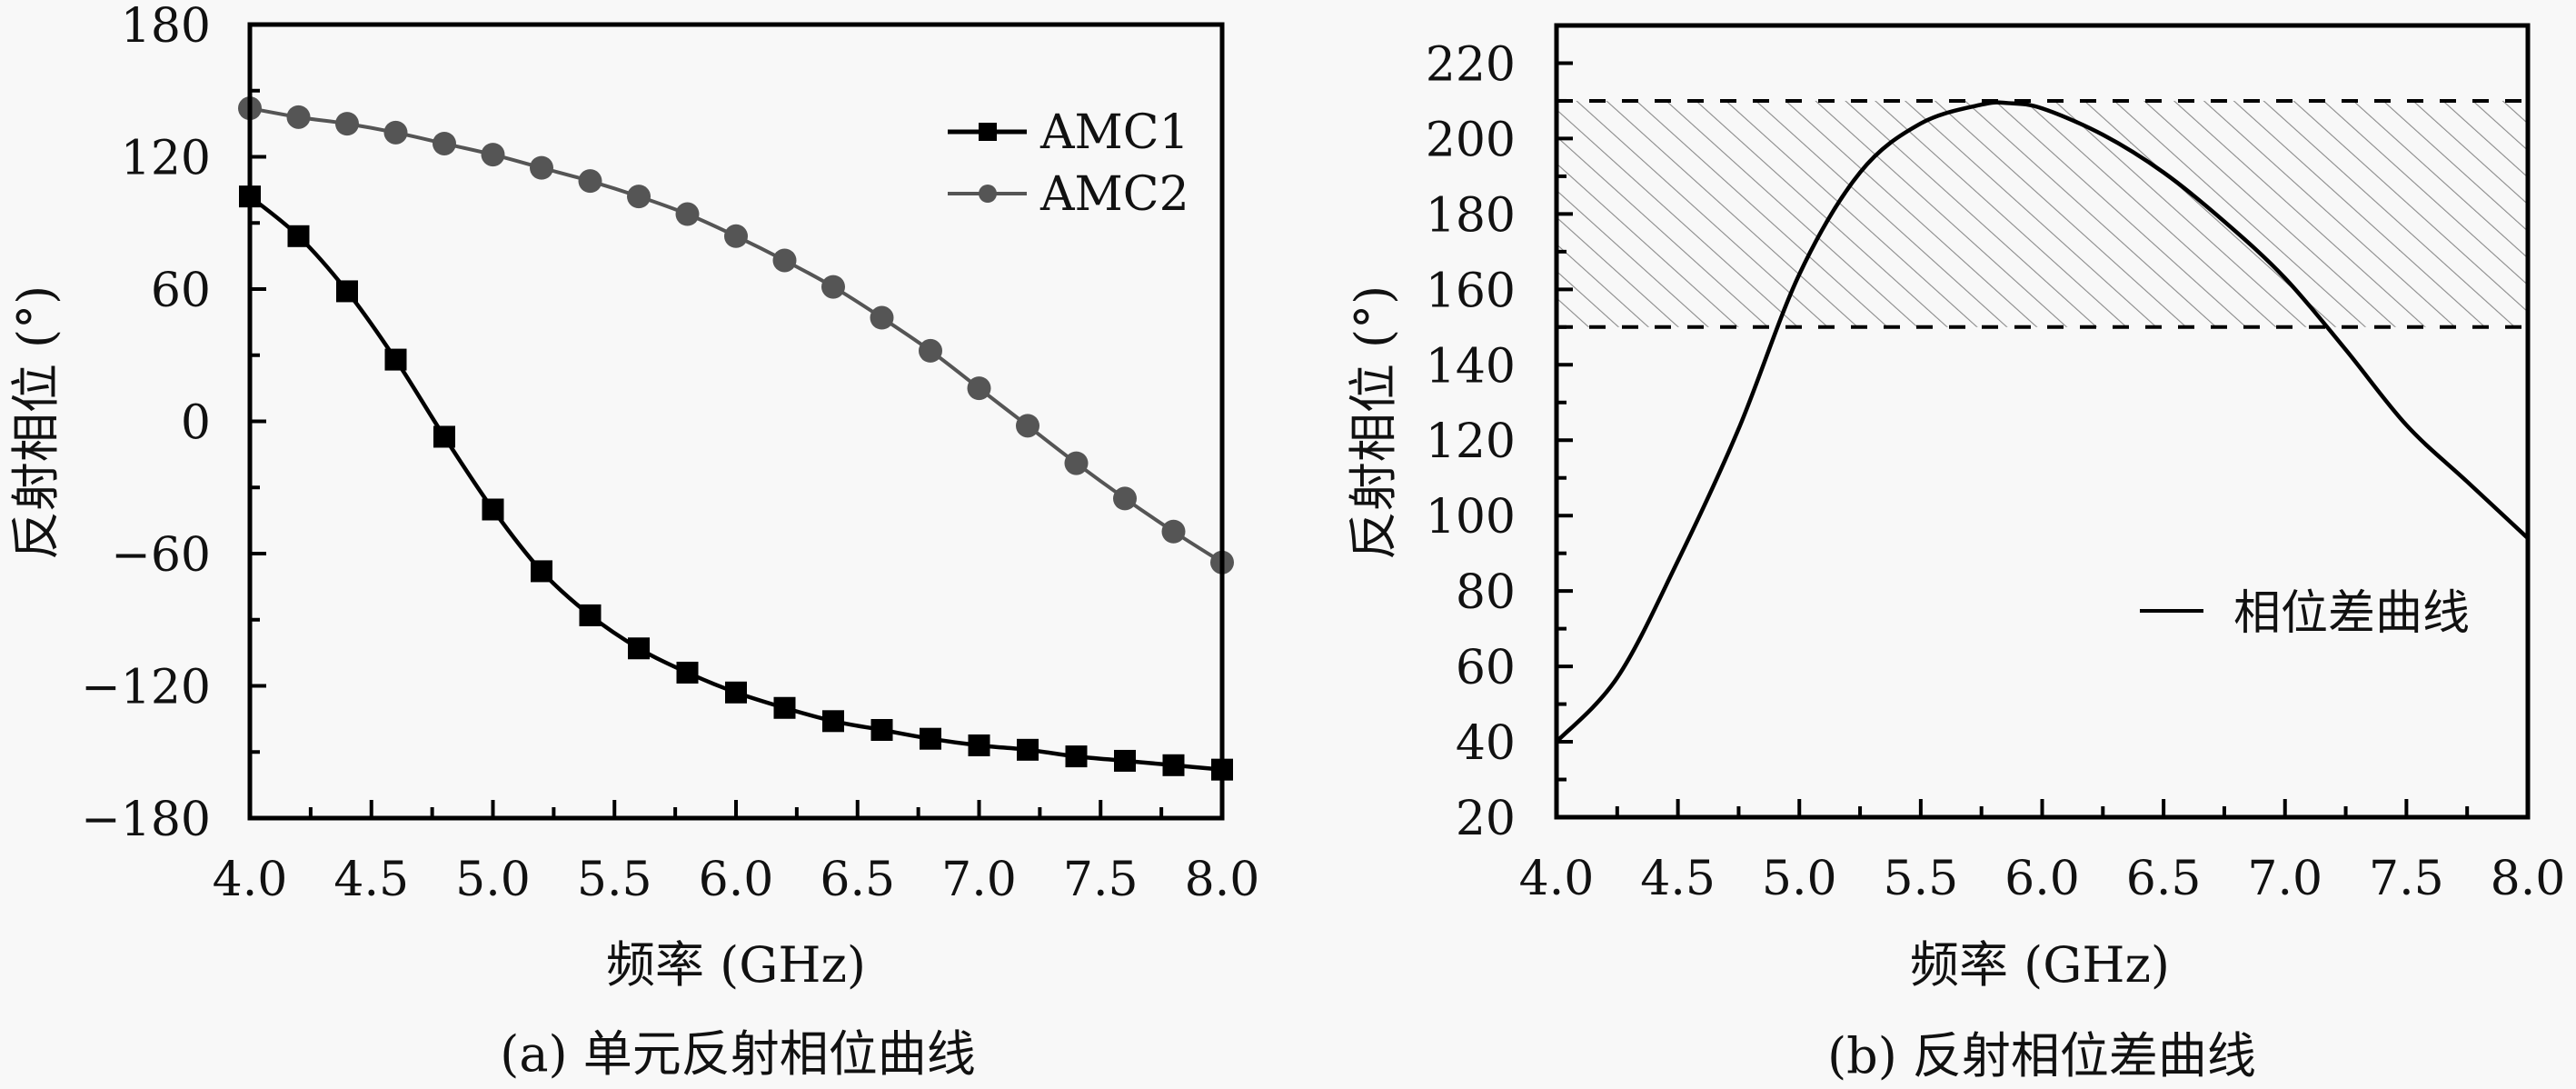  Describe the element at coordinates (146, 688) in the screenshot. I see `y-tick-label: −120` at that location.